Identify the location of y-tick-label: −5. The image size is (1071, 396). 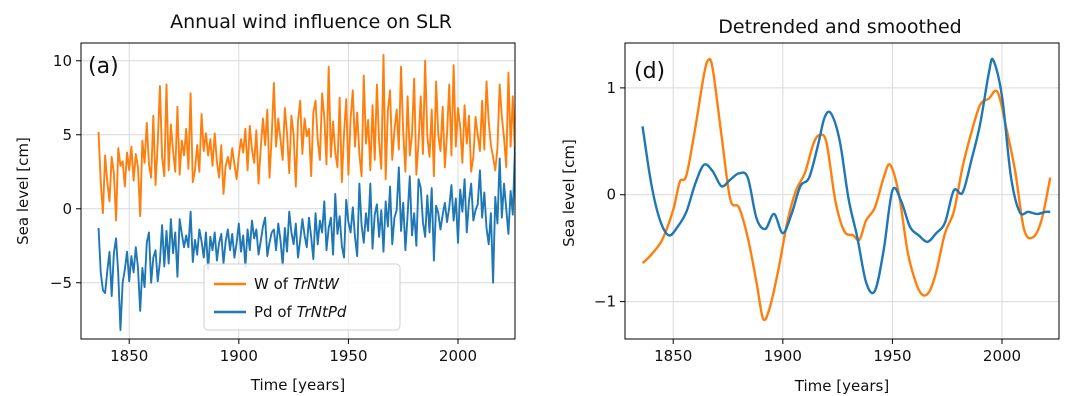
(61, 283).